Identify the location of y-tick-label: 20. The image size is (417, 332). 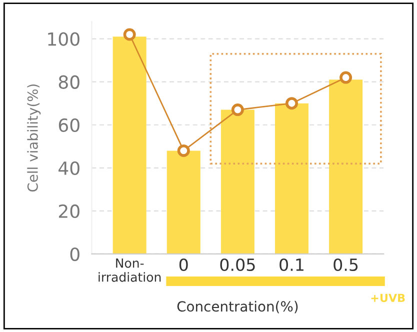
(69, 211).